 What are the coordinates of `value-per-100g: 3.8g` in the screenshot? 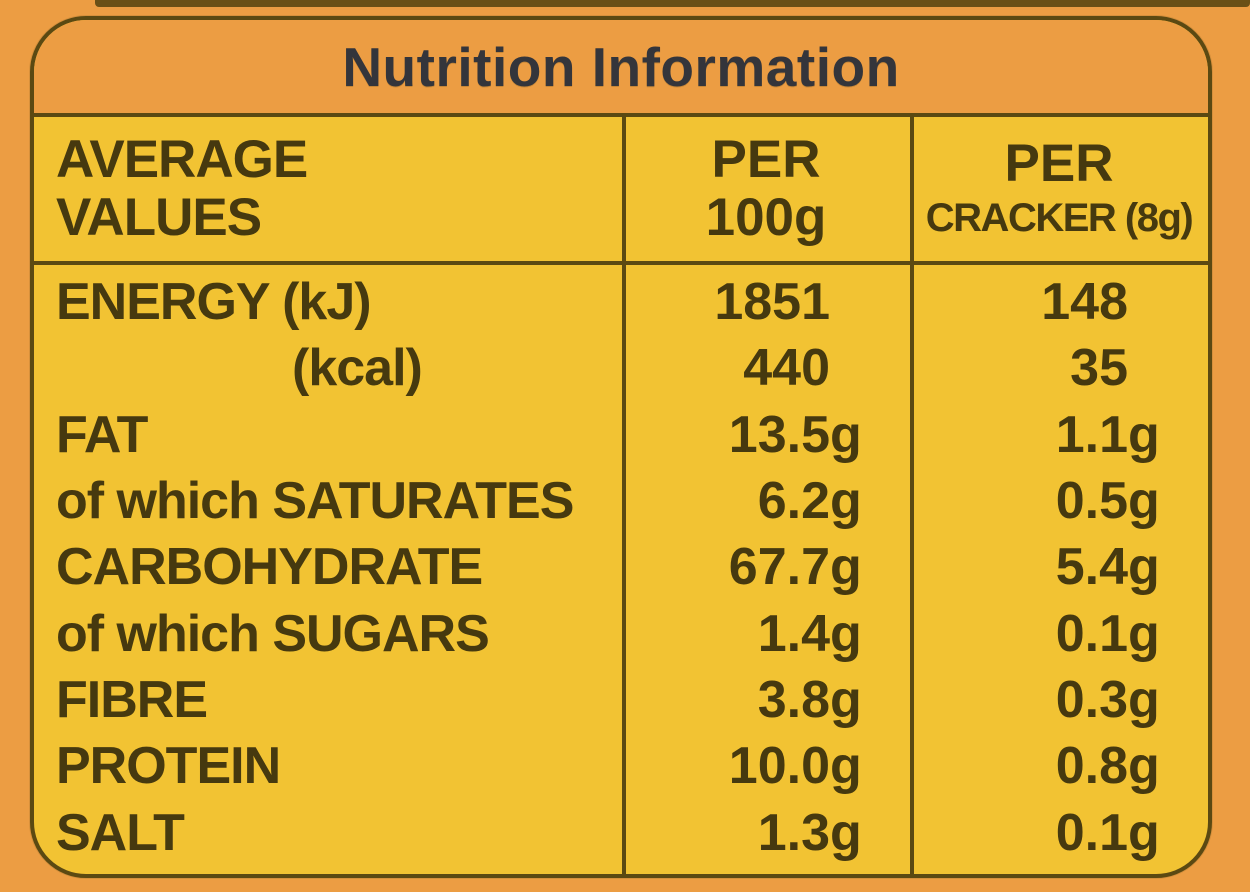 It's located at (766, 700).